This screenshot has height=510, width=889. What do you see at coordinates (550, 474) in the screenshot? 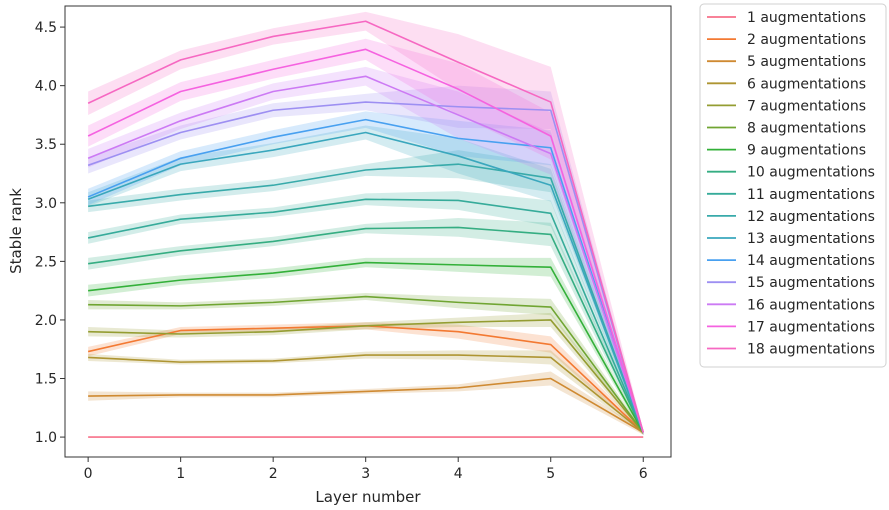
I see `x-tick-label: 5` at bounding box center [550, 474].